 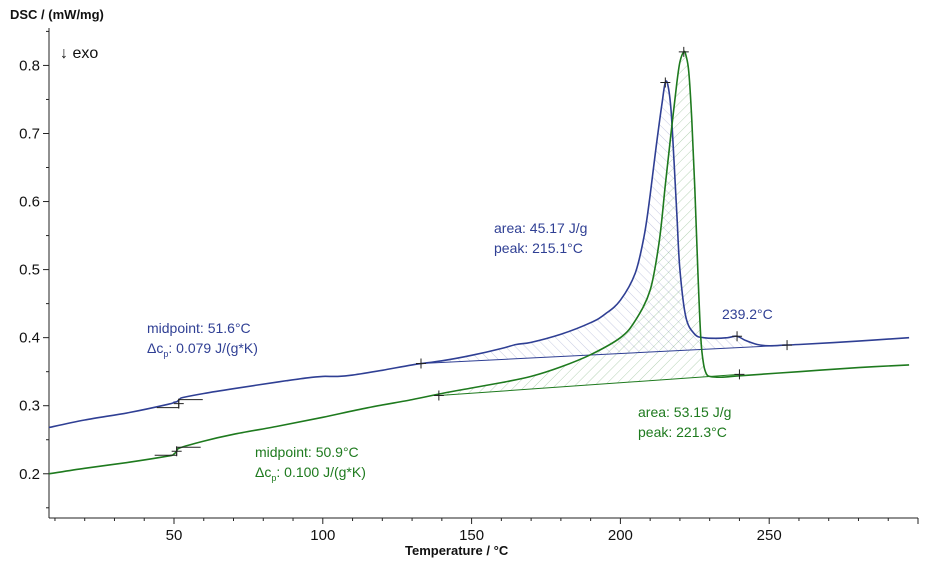 What do you see at coordinates (176, 451) in the screenshot?
I see `green-midpoint-marker` at bounding box center [176, 451].